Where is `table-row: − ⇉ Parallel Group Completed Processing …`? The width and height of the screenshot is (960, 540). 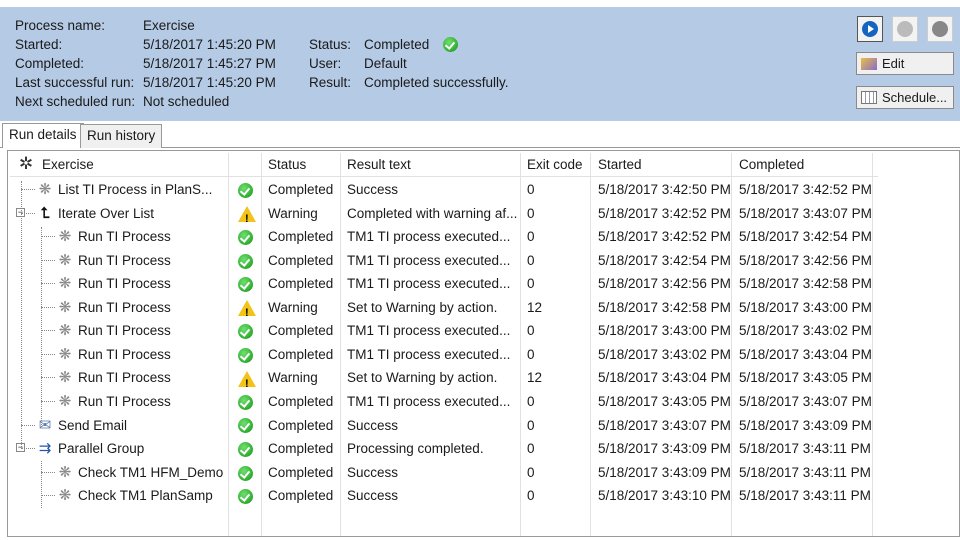
table-row: − ⇉ Parallel Group Completed Processing … is located at coordinates (444, 449).